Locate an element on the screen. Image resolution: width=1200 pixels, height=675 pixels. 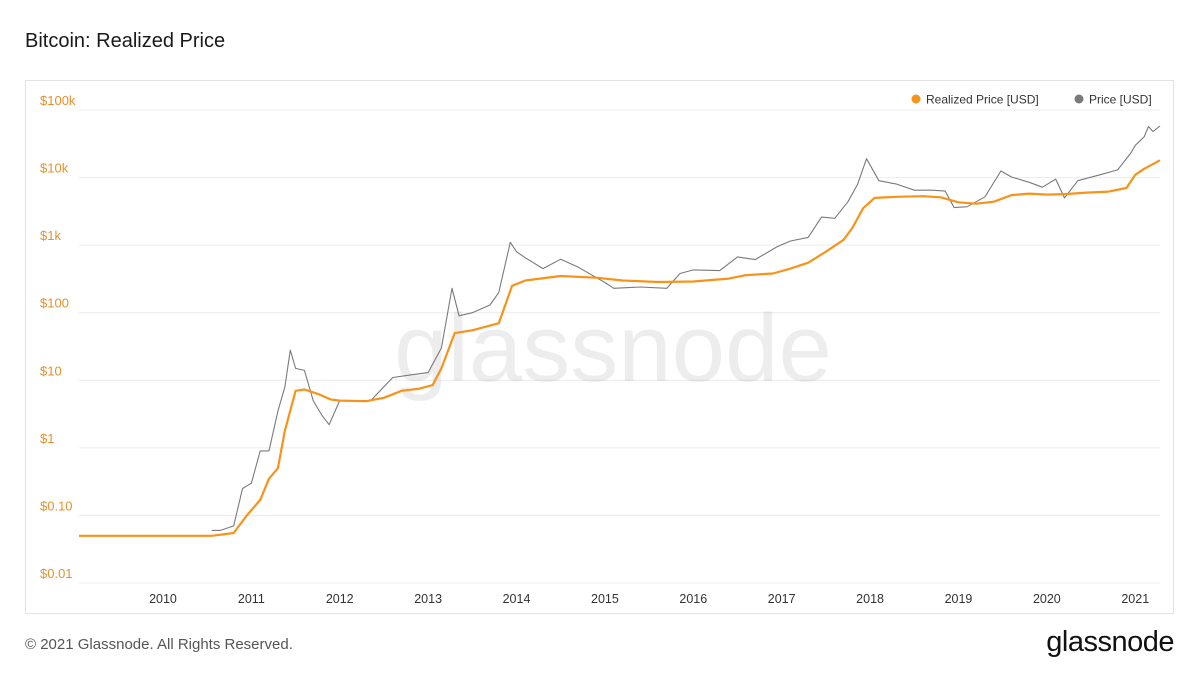
x-tick-label: 2020 is located at coordinates (1047, 599).